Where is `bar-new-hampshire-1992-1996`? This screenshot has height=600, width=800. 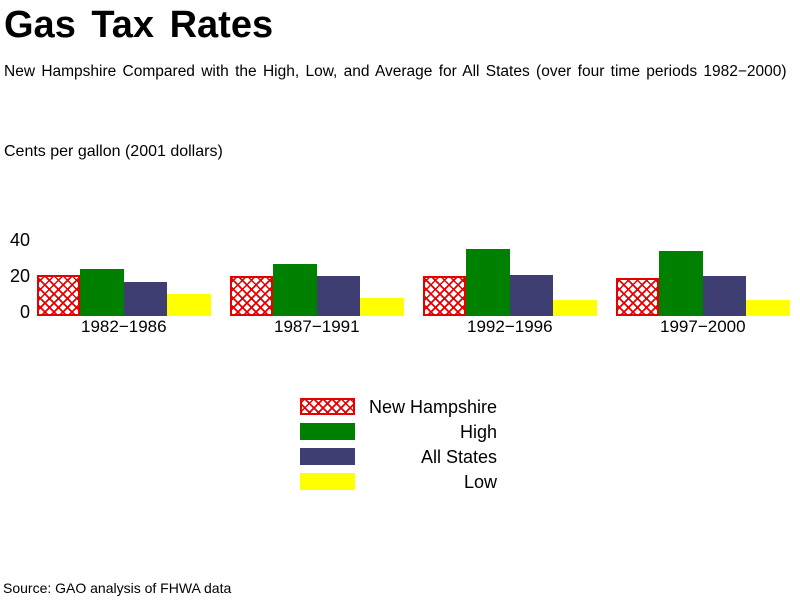 bar-new-hampshire-1992-1996 is located at coordinates (445, 296).